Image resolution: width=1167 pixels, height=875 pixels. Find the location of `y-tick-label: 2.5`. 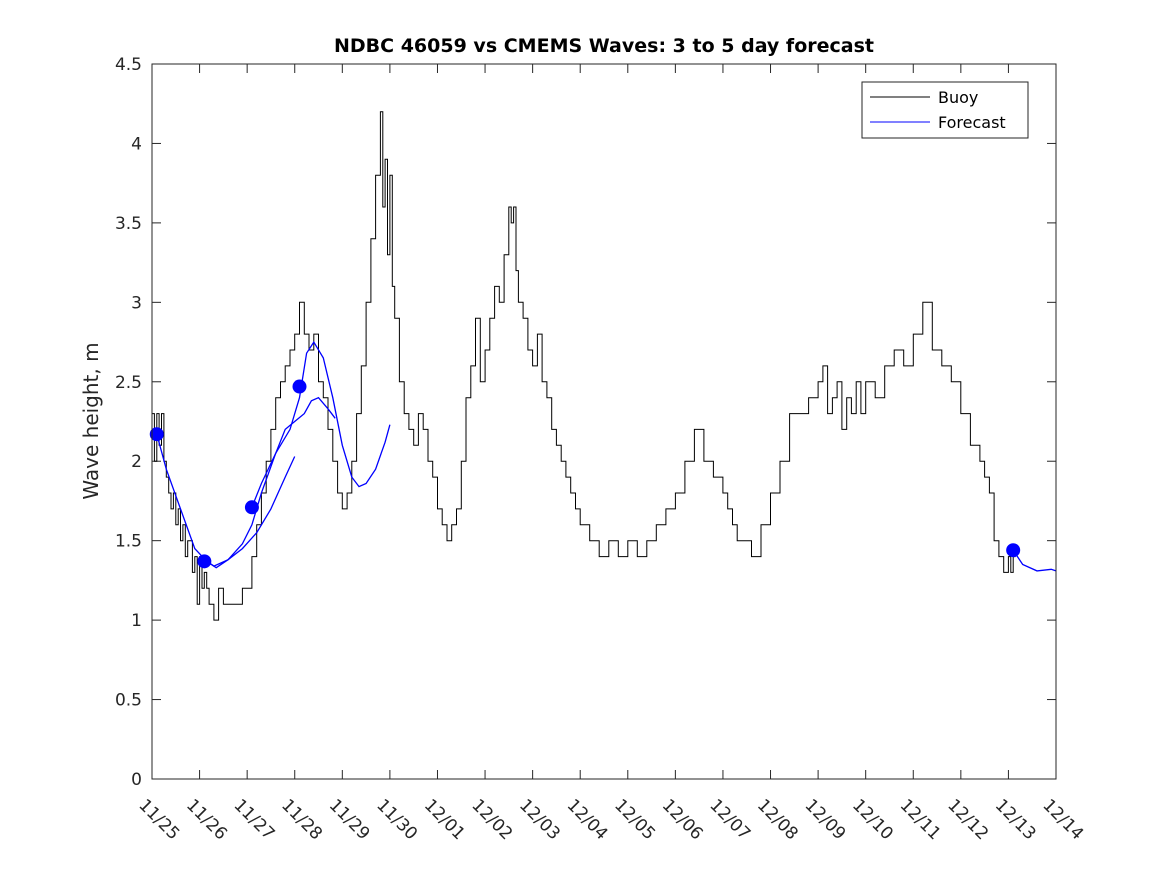

y-tick-label: 2.5 is located at coordinates (128, 383).